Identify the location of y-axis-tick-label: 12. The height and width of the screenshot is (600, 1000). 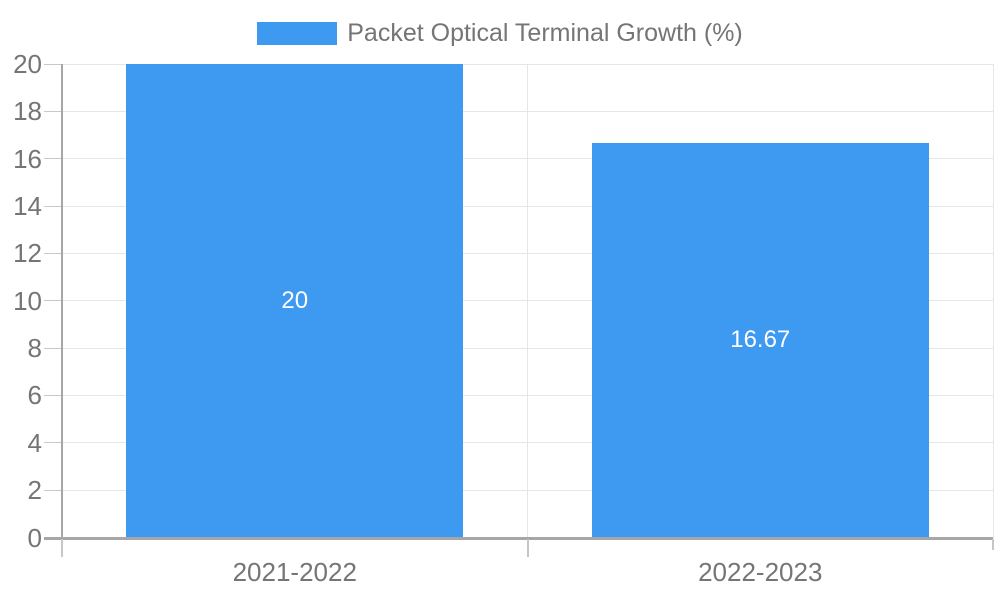
(27, 253).